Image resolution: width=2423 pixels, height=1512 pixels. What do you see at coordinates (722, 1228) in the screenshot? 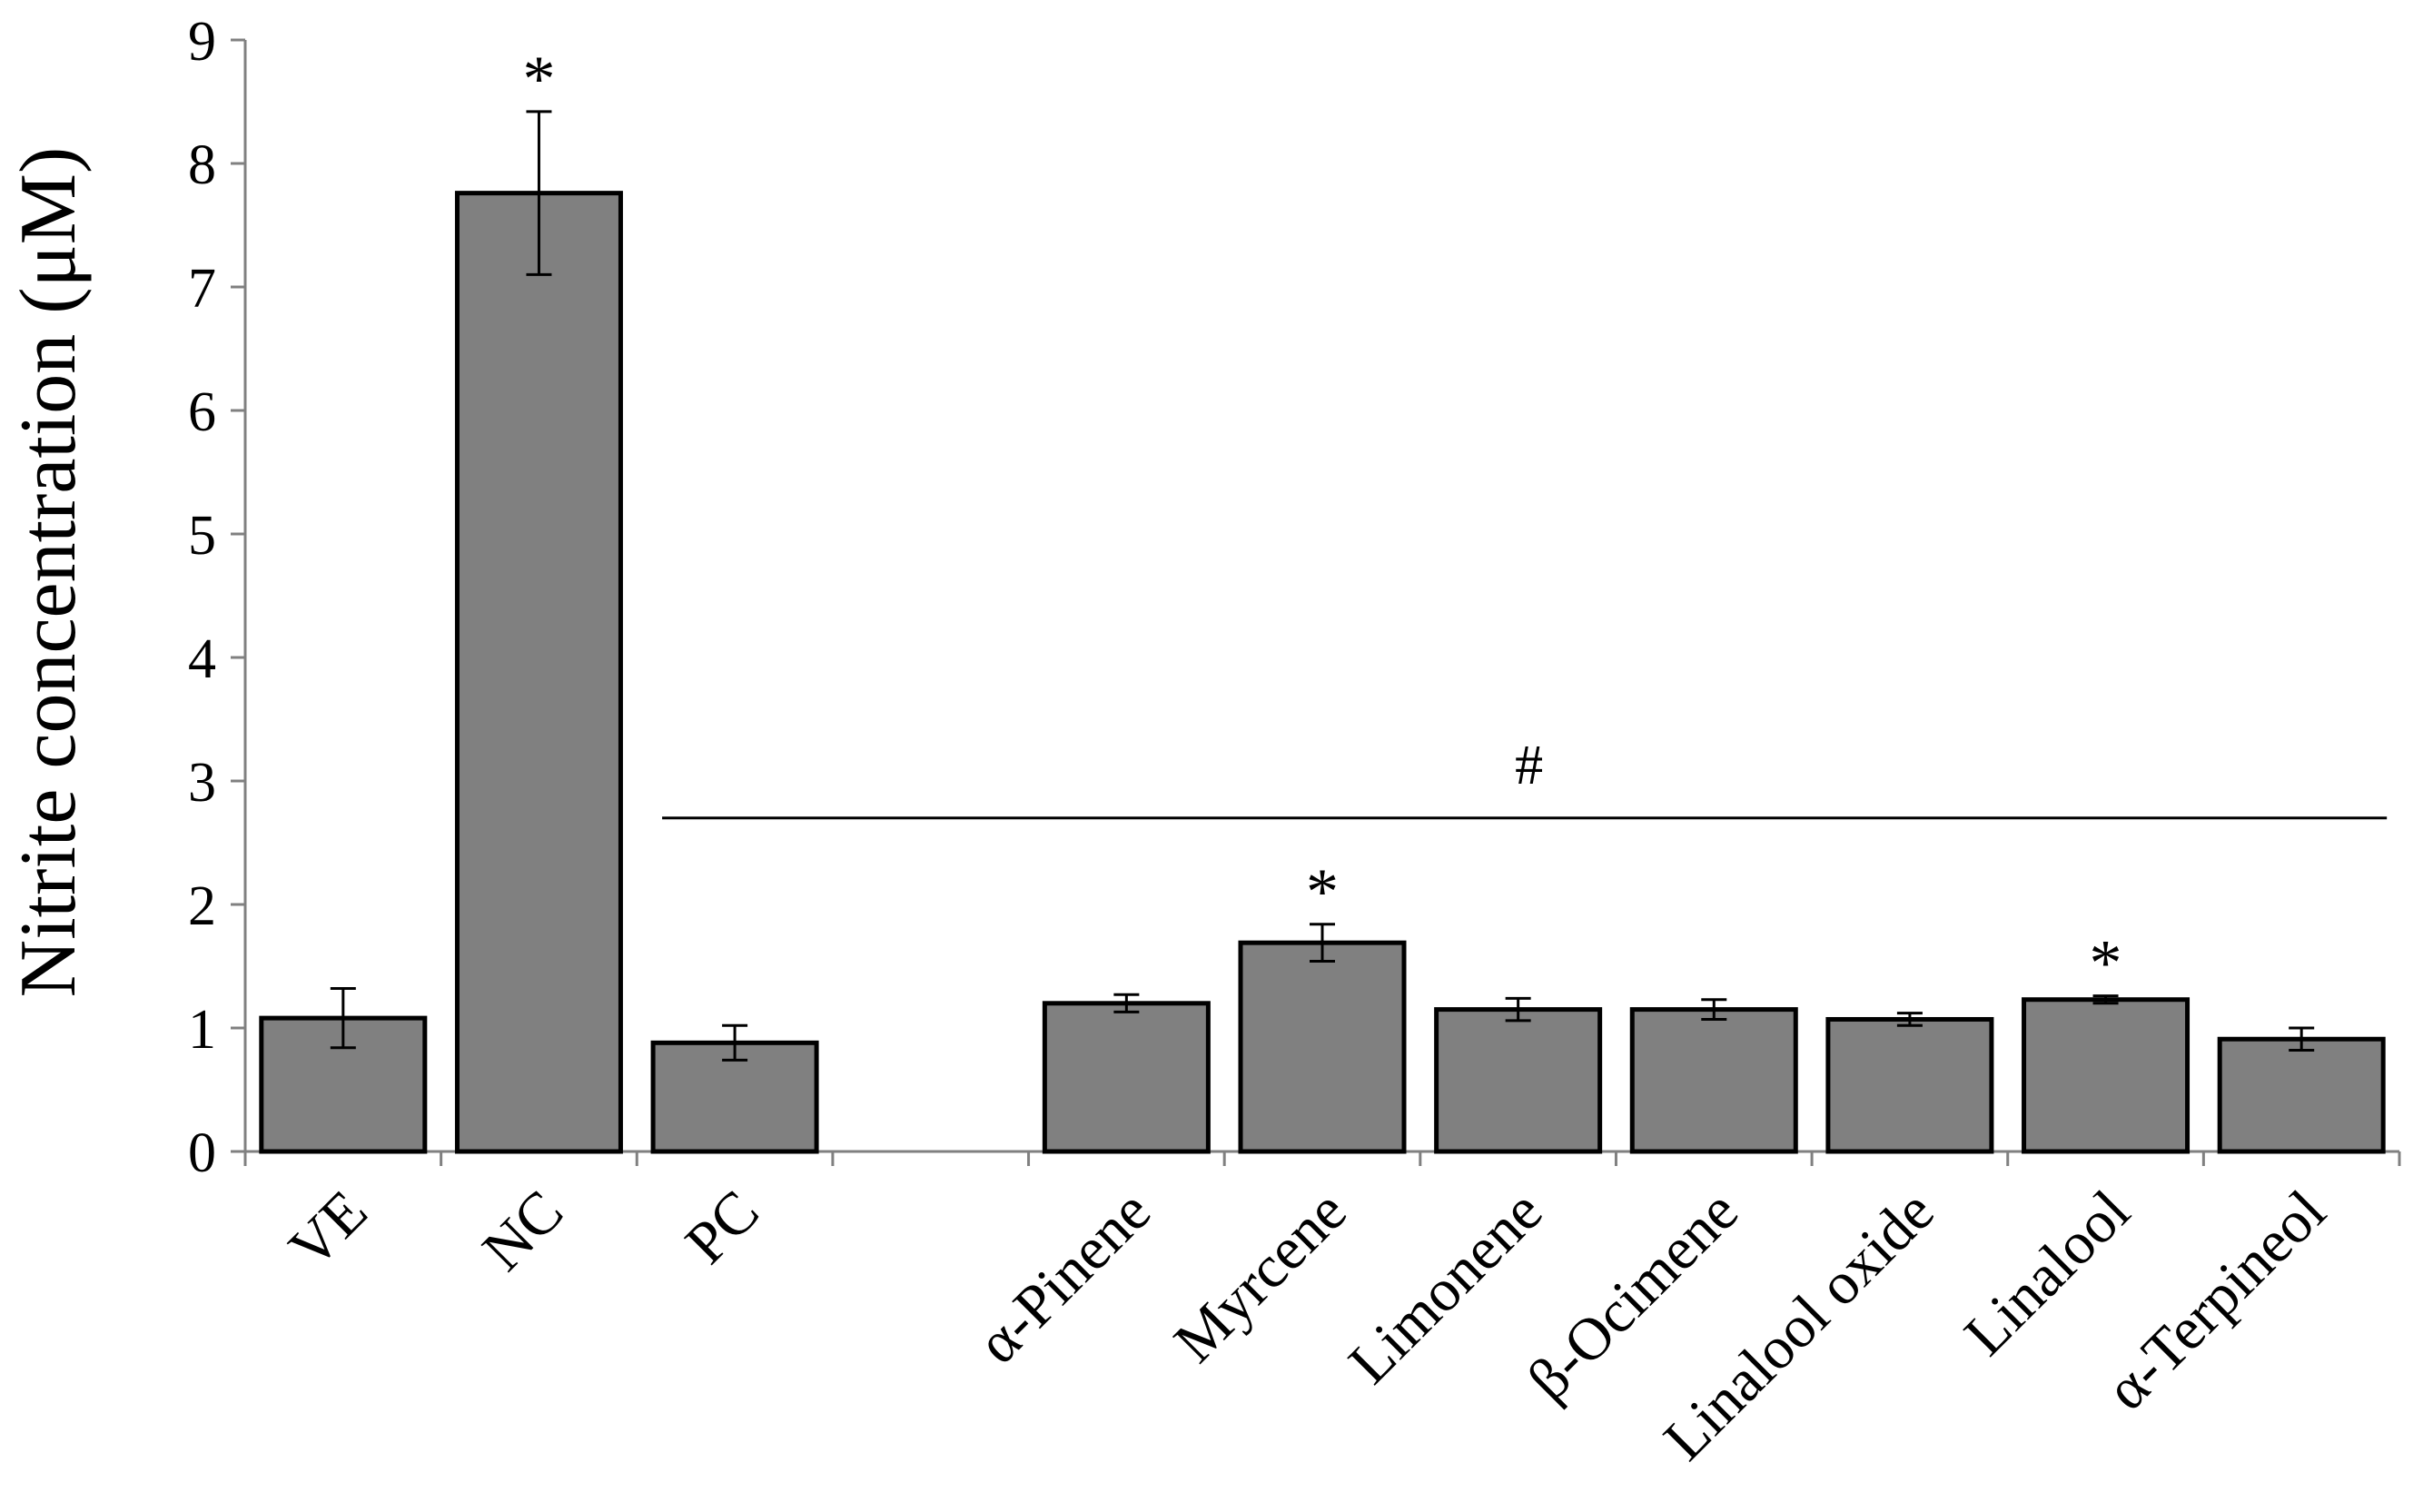
I see `x-tick-label: PC` at bounding box center [722, 1228].